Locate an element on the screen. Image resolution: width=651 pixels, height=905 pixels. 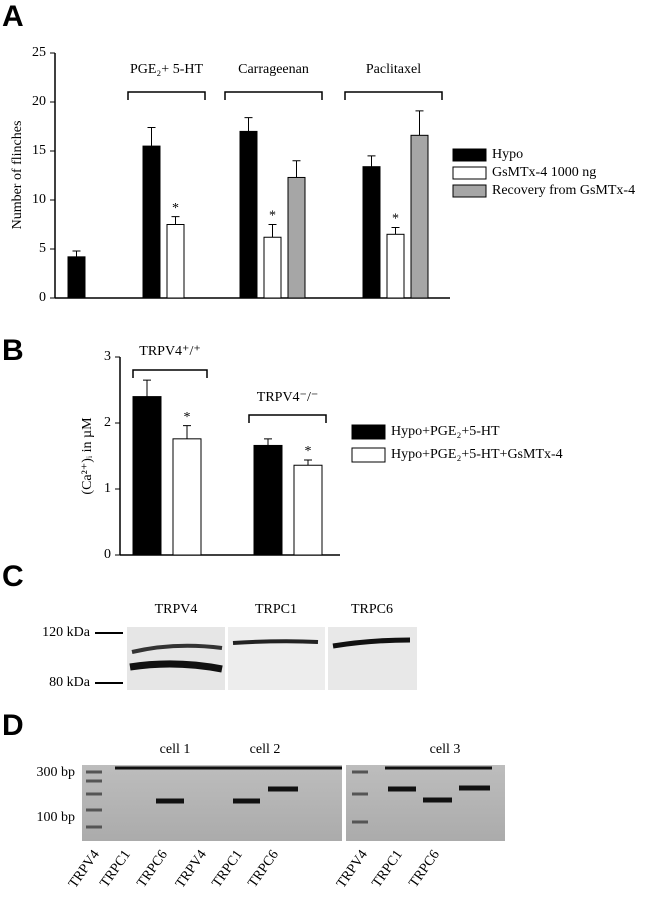
y-tick-label: 15 is located at coordinates (39, 150).